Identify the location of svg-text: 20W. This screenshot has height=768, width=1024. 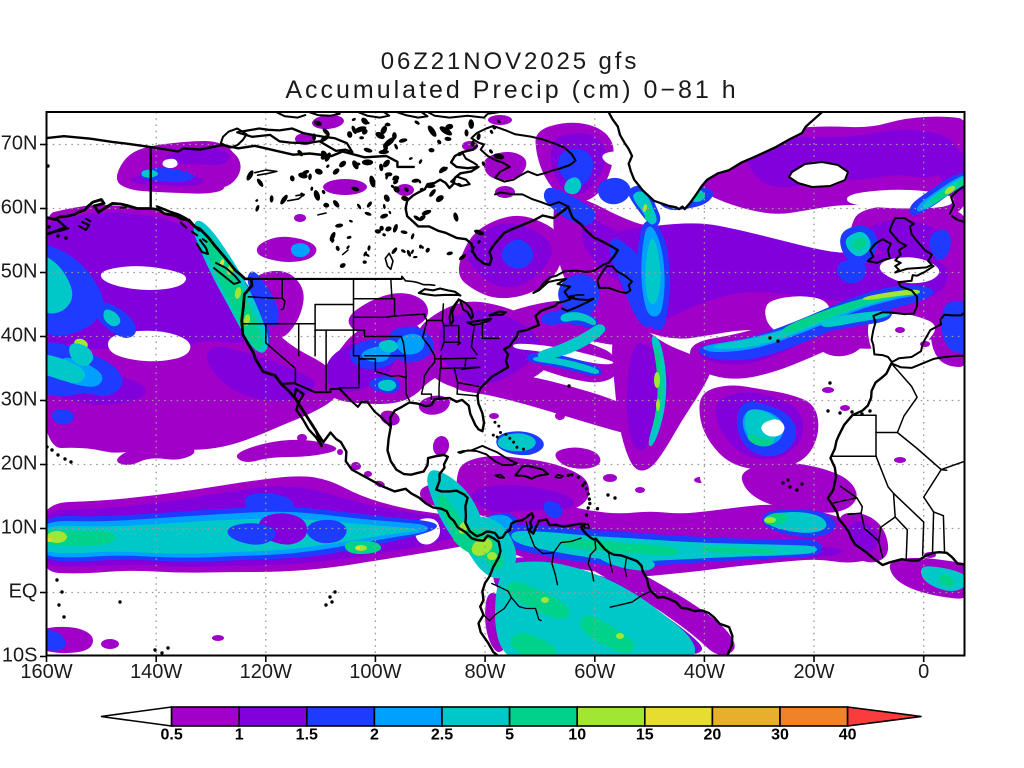
(813, 672).